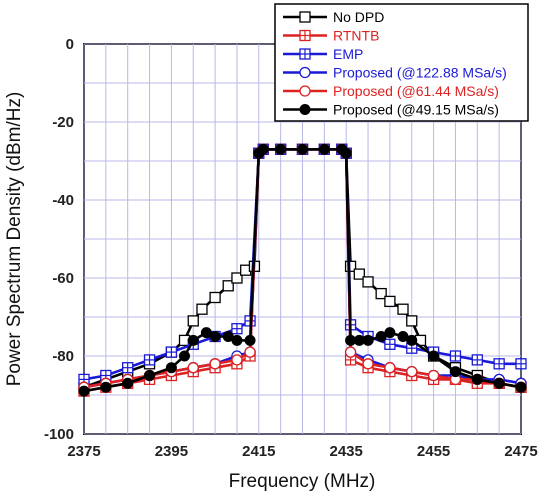 The width and height of the screenshot is (550, 497). I want to click on x-tick-label: 2415, so click(258, 451).